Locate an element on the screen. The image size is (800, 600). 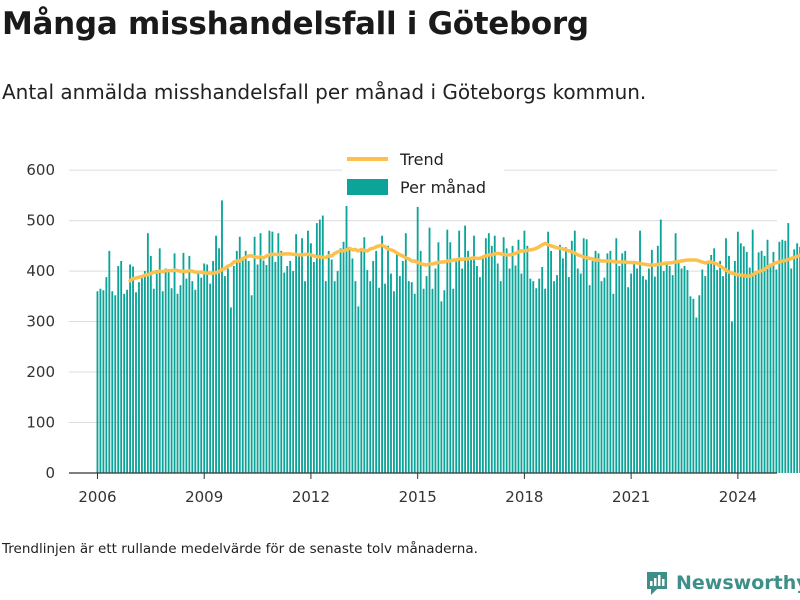
y-tick-label: 500 is located at coordinates (40, 221).